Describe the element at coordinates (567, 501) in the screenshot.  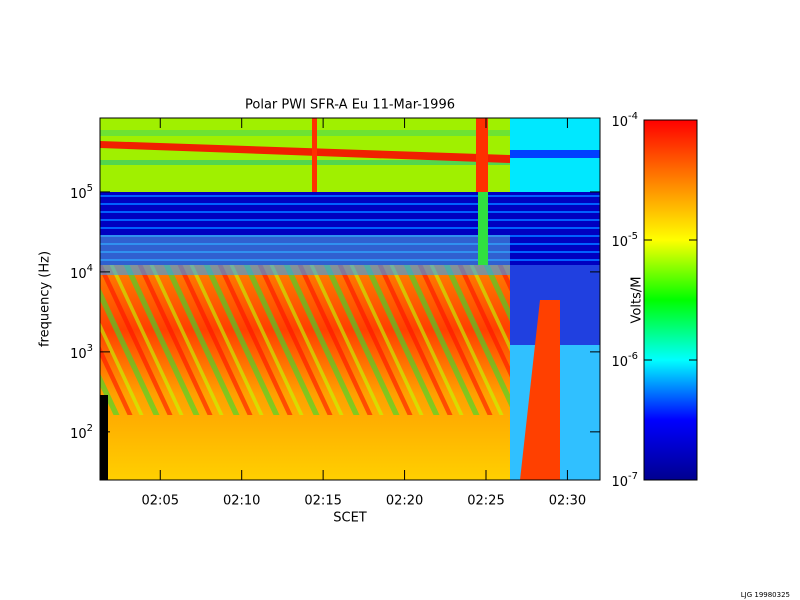
I see `x-tick-label: 02:30` at that location.